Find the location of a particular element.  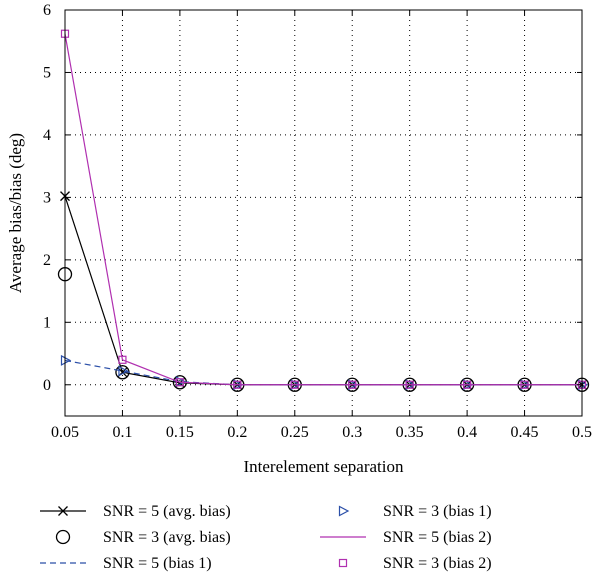

legend-label: SNR = 3 (bias 1) is located at coordinates (437, 511).